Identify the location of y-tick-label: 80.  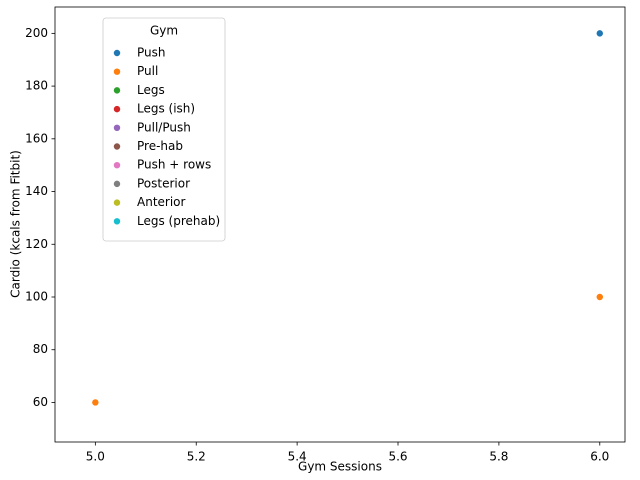
(40, 349).